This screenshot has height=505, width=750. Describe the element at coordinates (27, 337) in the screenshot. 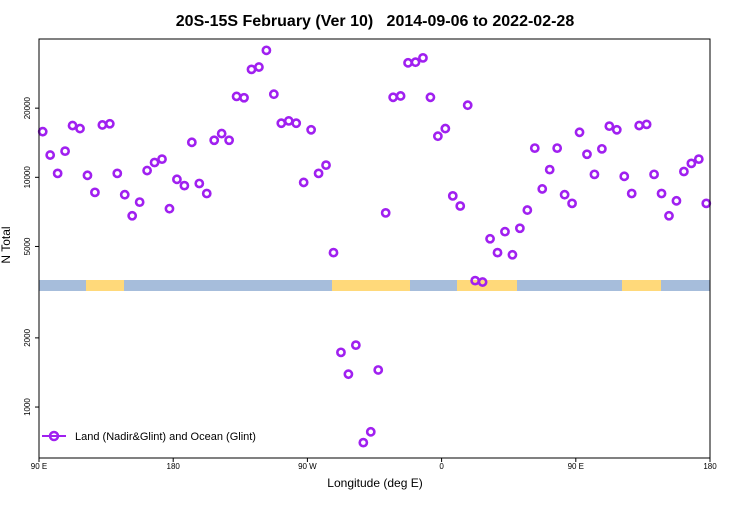

I see `y-tick-label: 2000` at that location.